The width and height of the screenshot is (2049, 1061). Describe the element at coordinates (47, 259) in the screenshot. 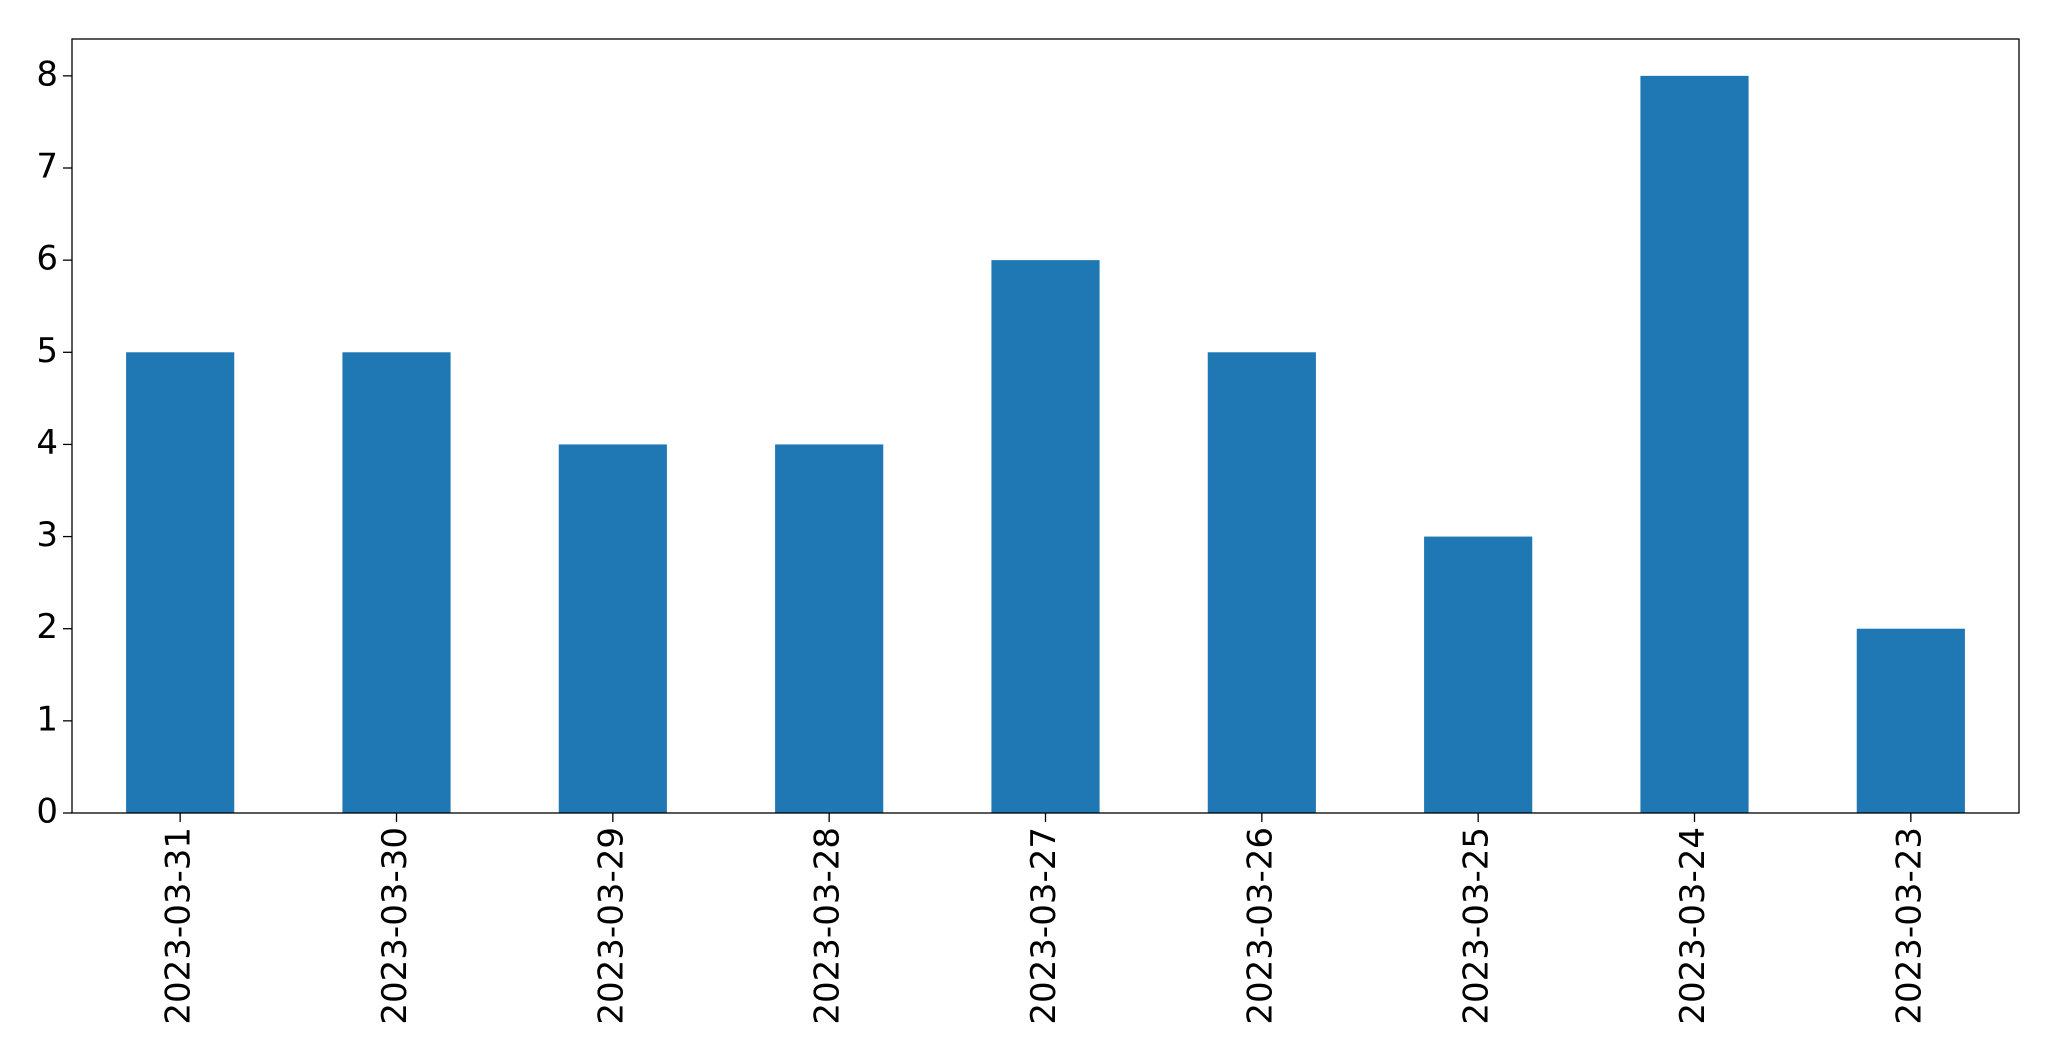

I see `y-tick-label: 6` at that location.